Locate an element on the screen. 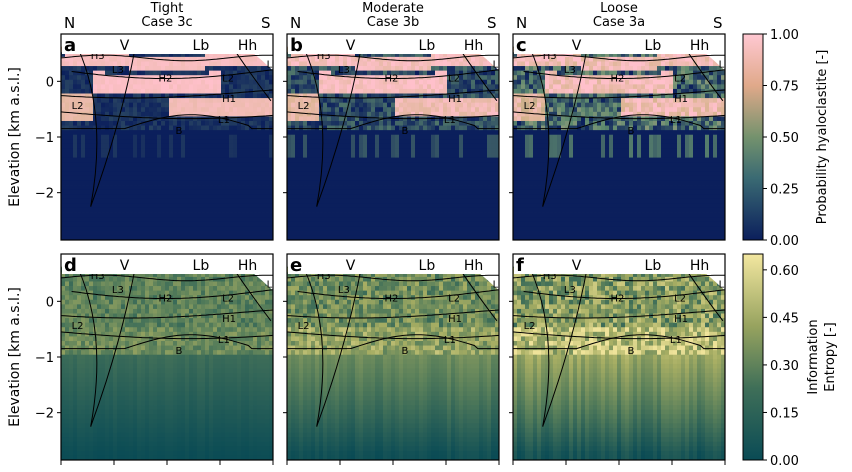 The height and width of the screenshot is (472, 852). panel-letter: c is located at coordinates (521, 45).